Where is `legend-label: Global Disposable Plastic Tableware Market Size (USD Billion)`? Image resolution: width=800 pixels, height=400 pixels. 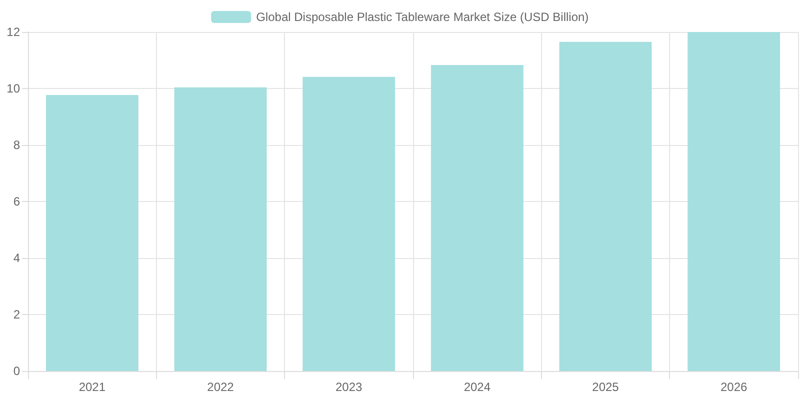
legend-label: Global Disposable Plastic Tableware Market Size (USD Billion) is located at coordinates (422, 17).